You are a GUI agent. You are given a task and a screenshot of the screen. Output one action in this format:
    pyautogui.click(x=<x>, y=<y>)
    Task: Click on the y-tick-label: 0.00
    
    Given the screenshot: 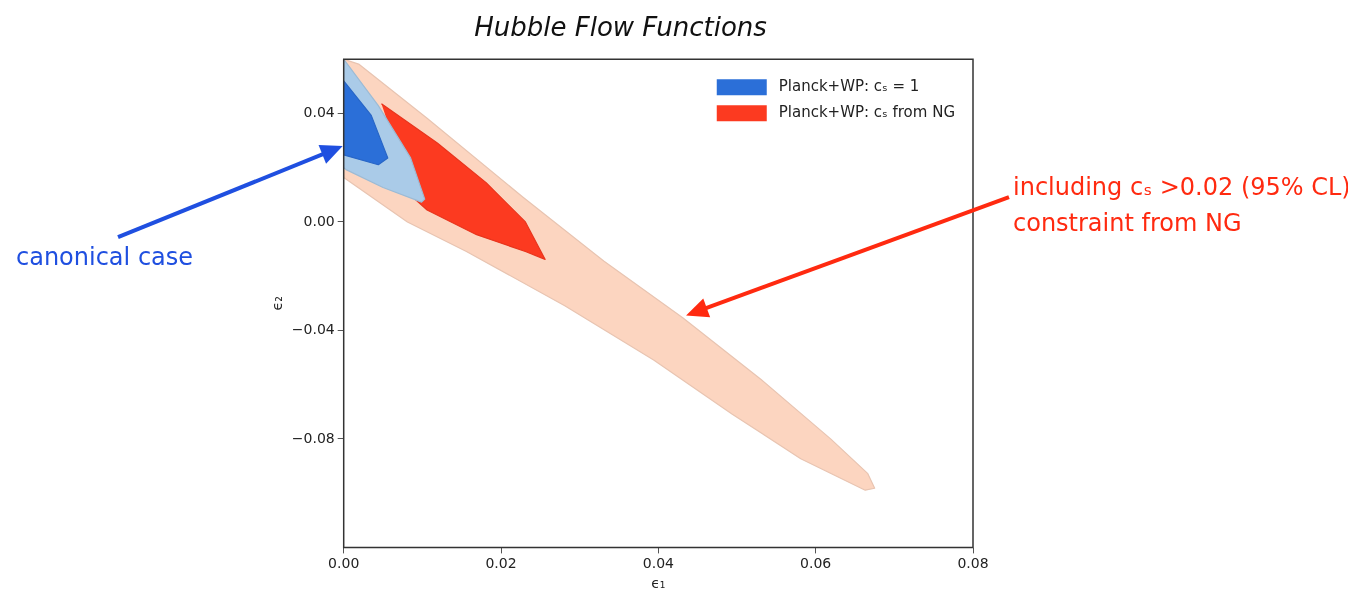 What is the action you would take?
    pyautogui.click(x=319, y=220)
    